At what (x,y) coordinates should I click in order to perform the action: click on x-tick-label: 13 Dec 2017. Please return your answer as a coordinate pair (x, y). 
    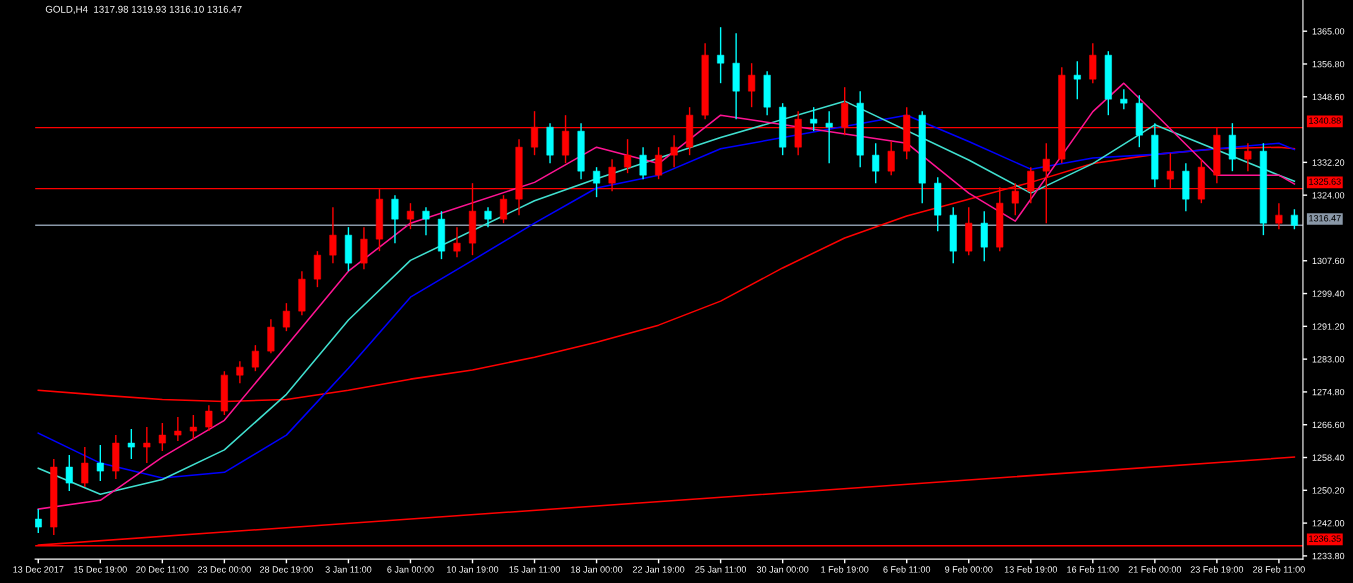
    Looking at the image, I should click on (38, 569).